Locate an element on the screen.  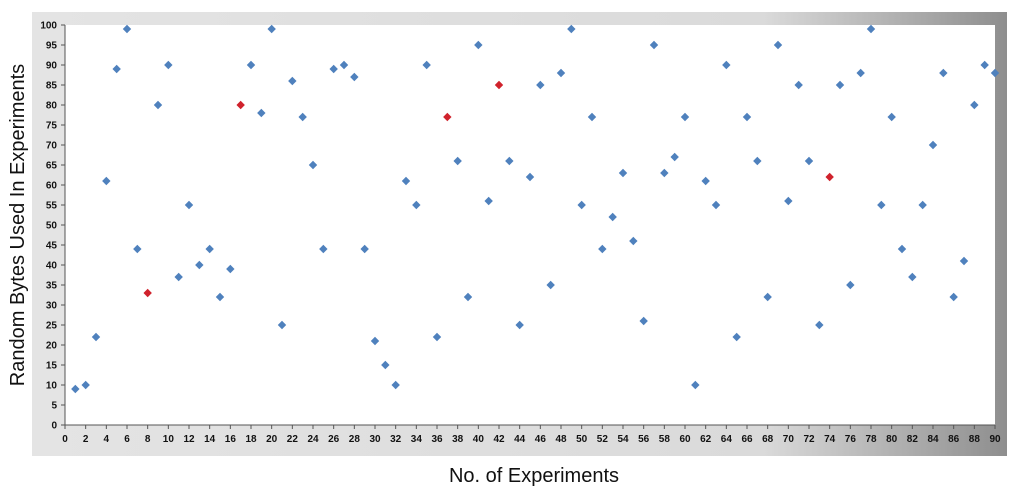
y-tick-label: 100 is located at coordinates (48, 26).